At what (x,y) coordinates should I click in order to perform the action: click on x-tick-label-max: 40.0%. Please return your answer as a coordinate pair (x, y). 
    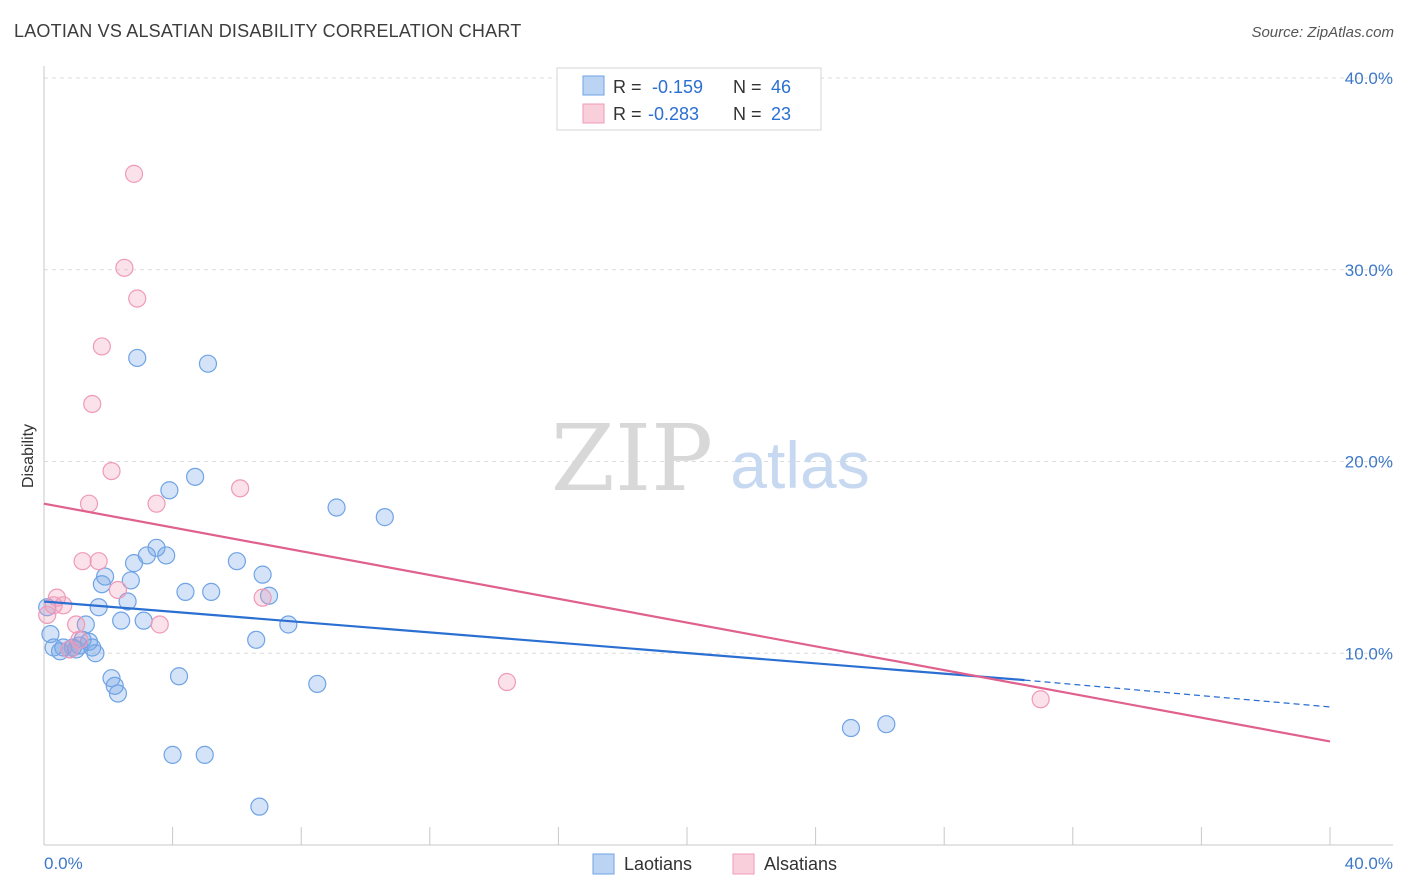
    Looking at the image, I should click on (1369, 863).